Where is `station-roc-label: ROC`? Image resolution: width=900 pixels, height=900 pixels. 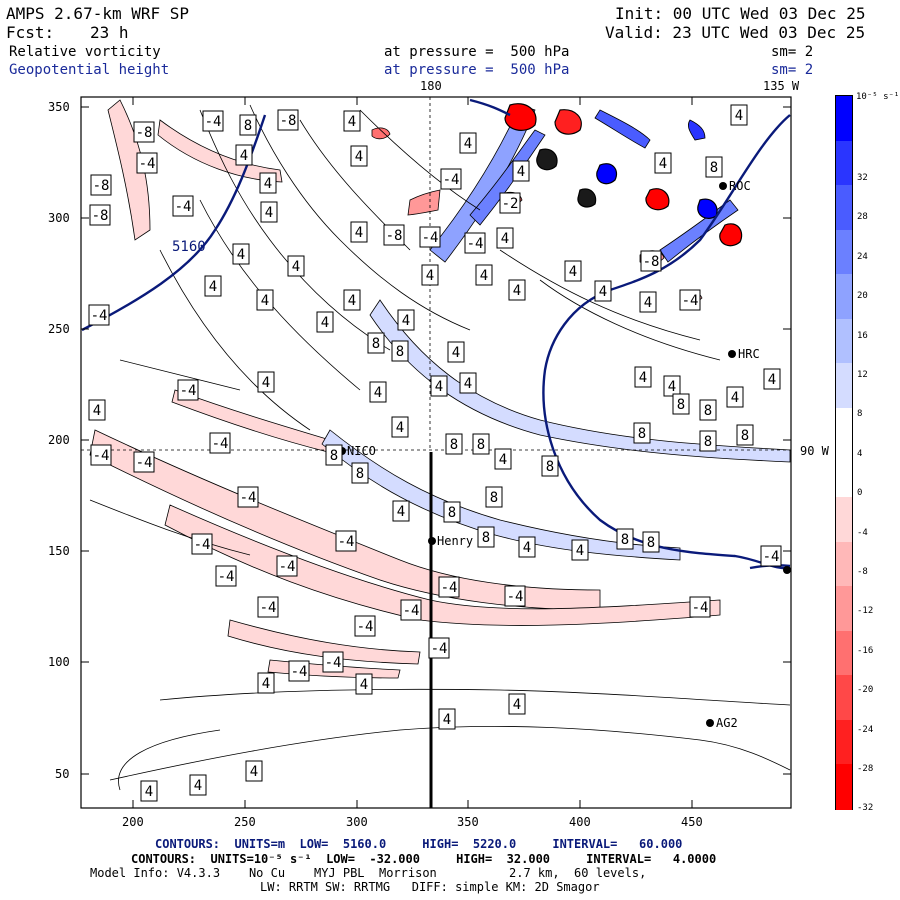
station-roc-label: ROC is located at coordinates (740, 186).